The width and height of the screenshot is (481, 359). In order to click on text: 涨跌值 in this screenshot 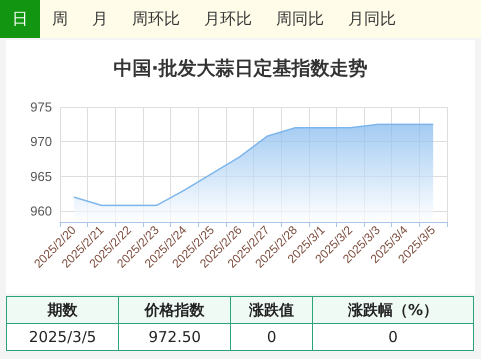, I will do `click(271, 310)`.